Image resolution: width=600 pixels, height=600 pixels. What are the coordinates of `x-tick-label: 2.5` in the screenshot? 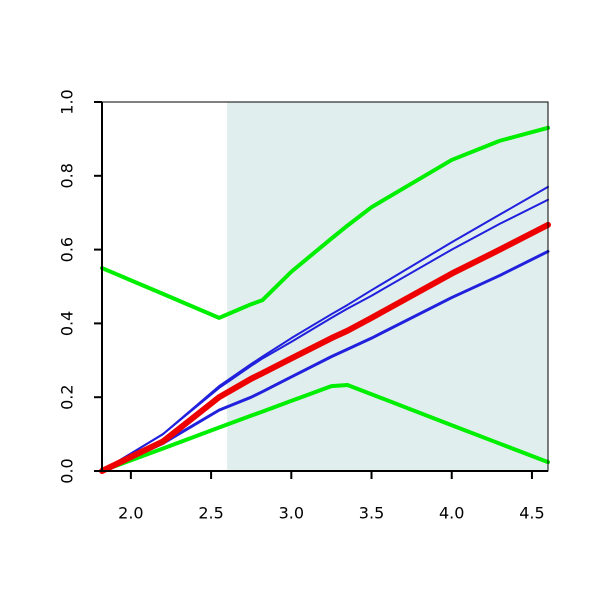 It's located at (210, 513).